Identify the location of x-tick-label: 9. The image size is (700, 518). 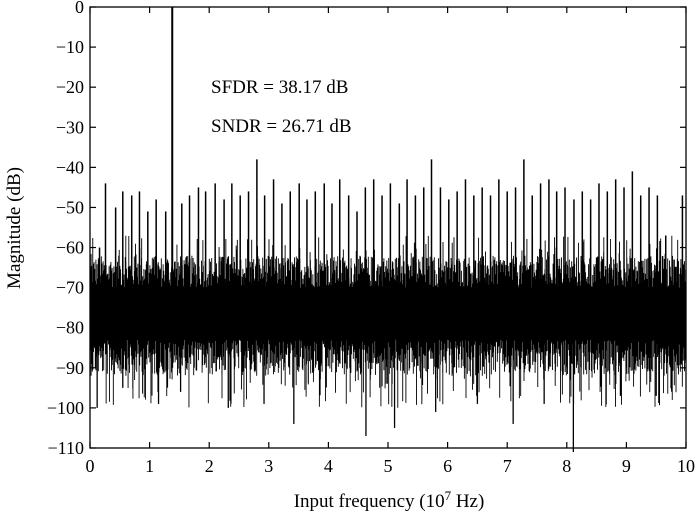
(626, 466).